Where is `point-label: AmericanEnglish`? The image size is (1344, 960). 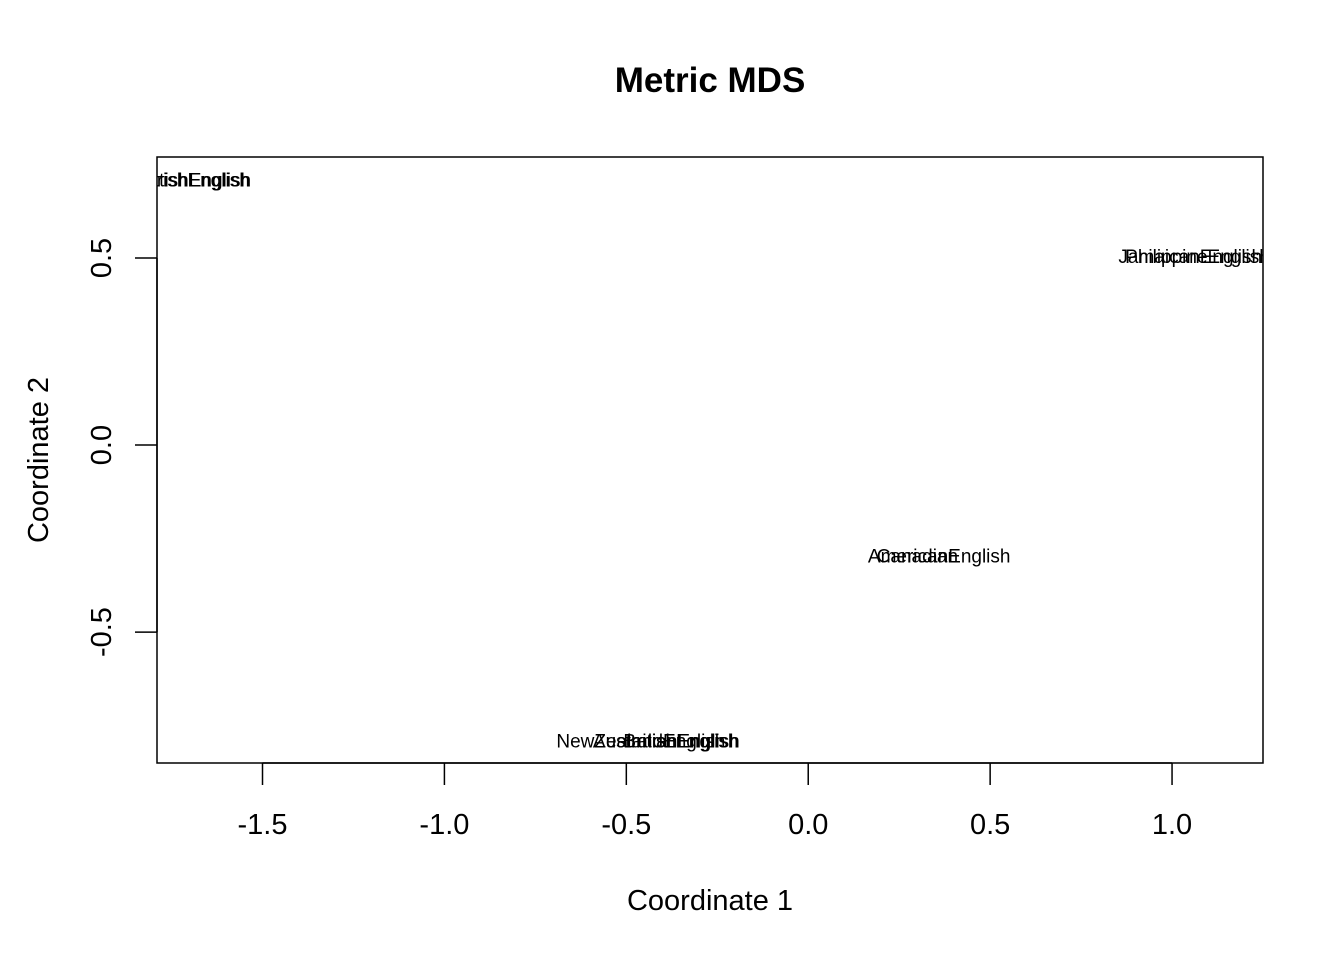 point-label: AmericanEnglish is located at coordinates (939, 556).